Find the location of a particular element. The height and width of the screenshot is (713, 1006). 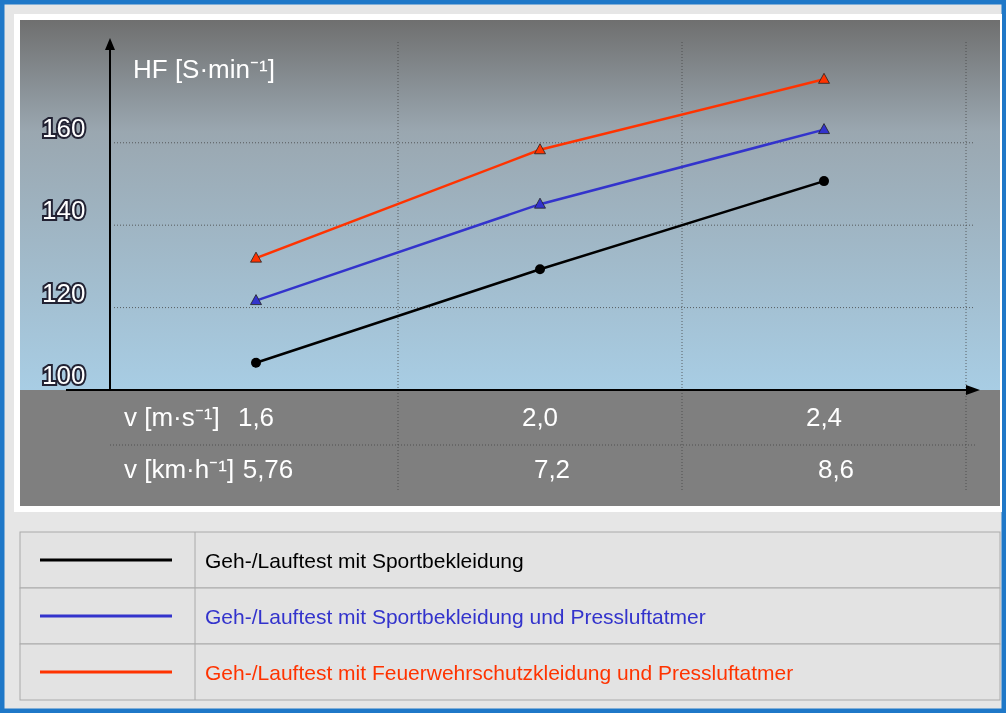

text: 5,76 is located at coordinates (268, 469).